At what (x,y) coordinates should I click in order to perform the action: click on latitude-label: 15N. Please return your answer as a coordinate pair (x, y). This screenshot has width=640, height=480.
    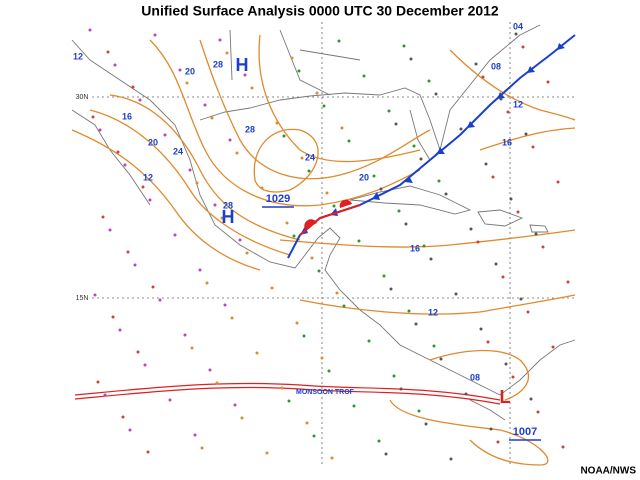
    Looking at the image, I should click on (82, 298).